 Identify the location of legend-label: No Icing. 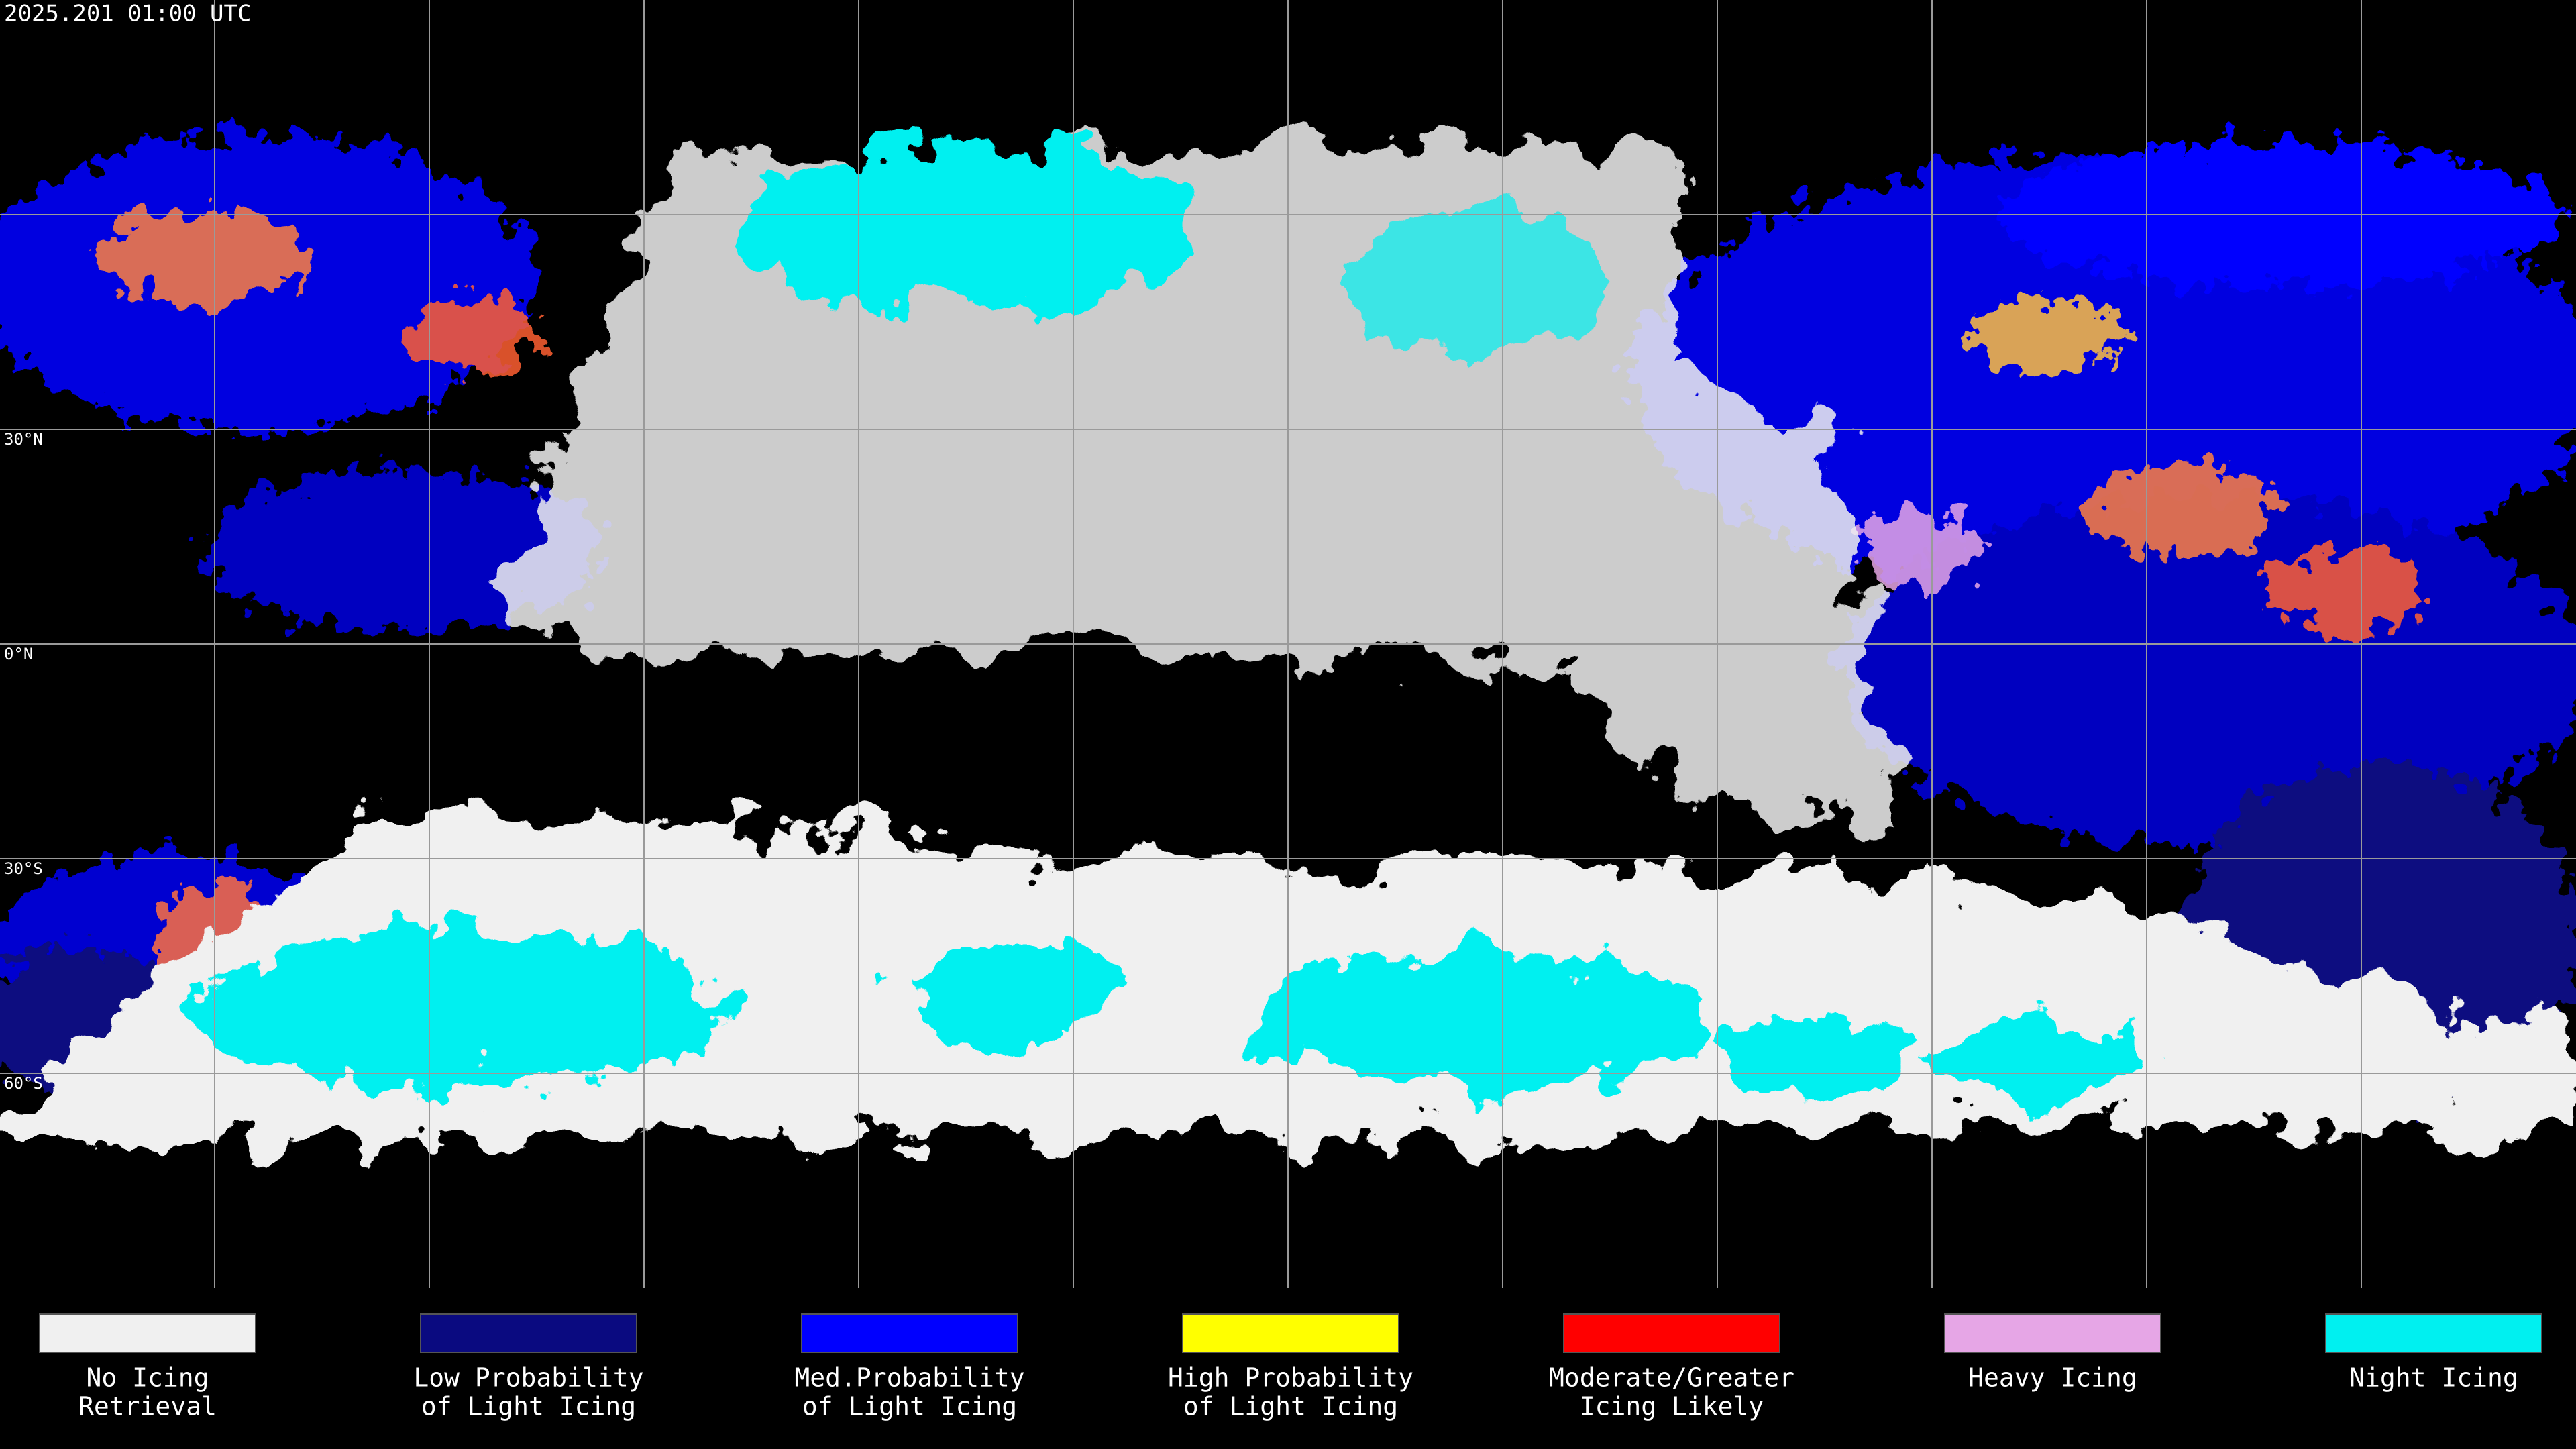
(147, 1378).